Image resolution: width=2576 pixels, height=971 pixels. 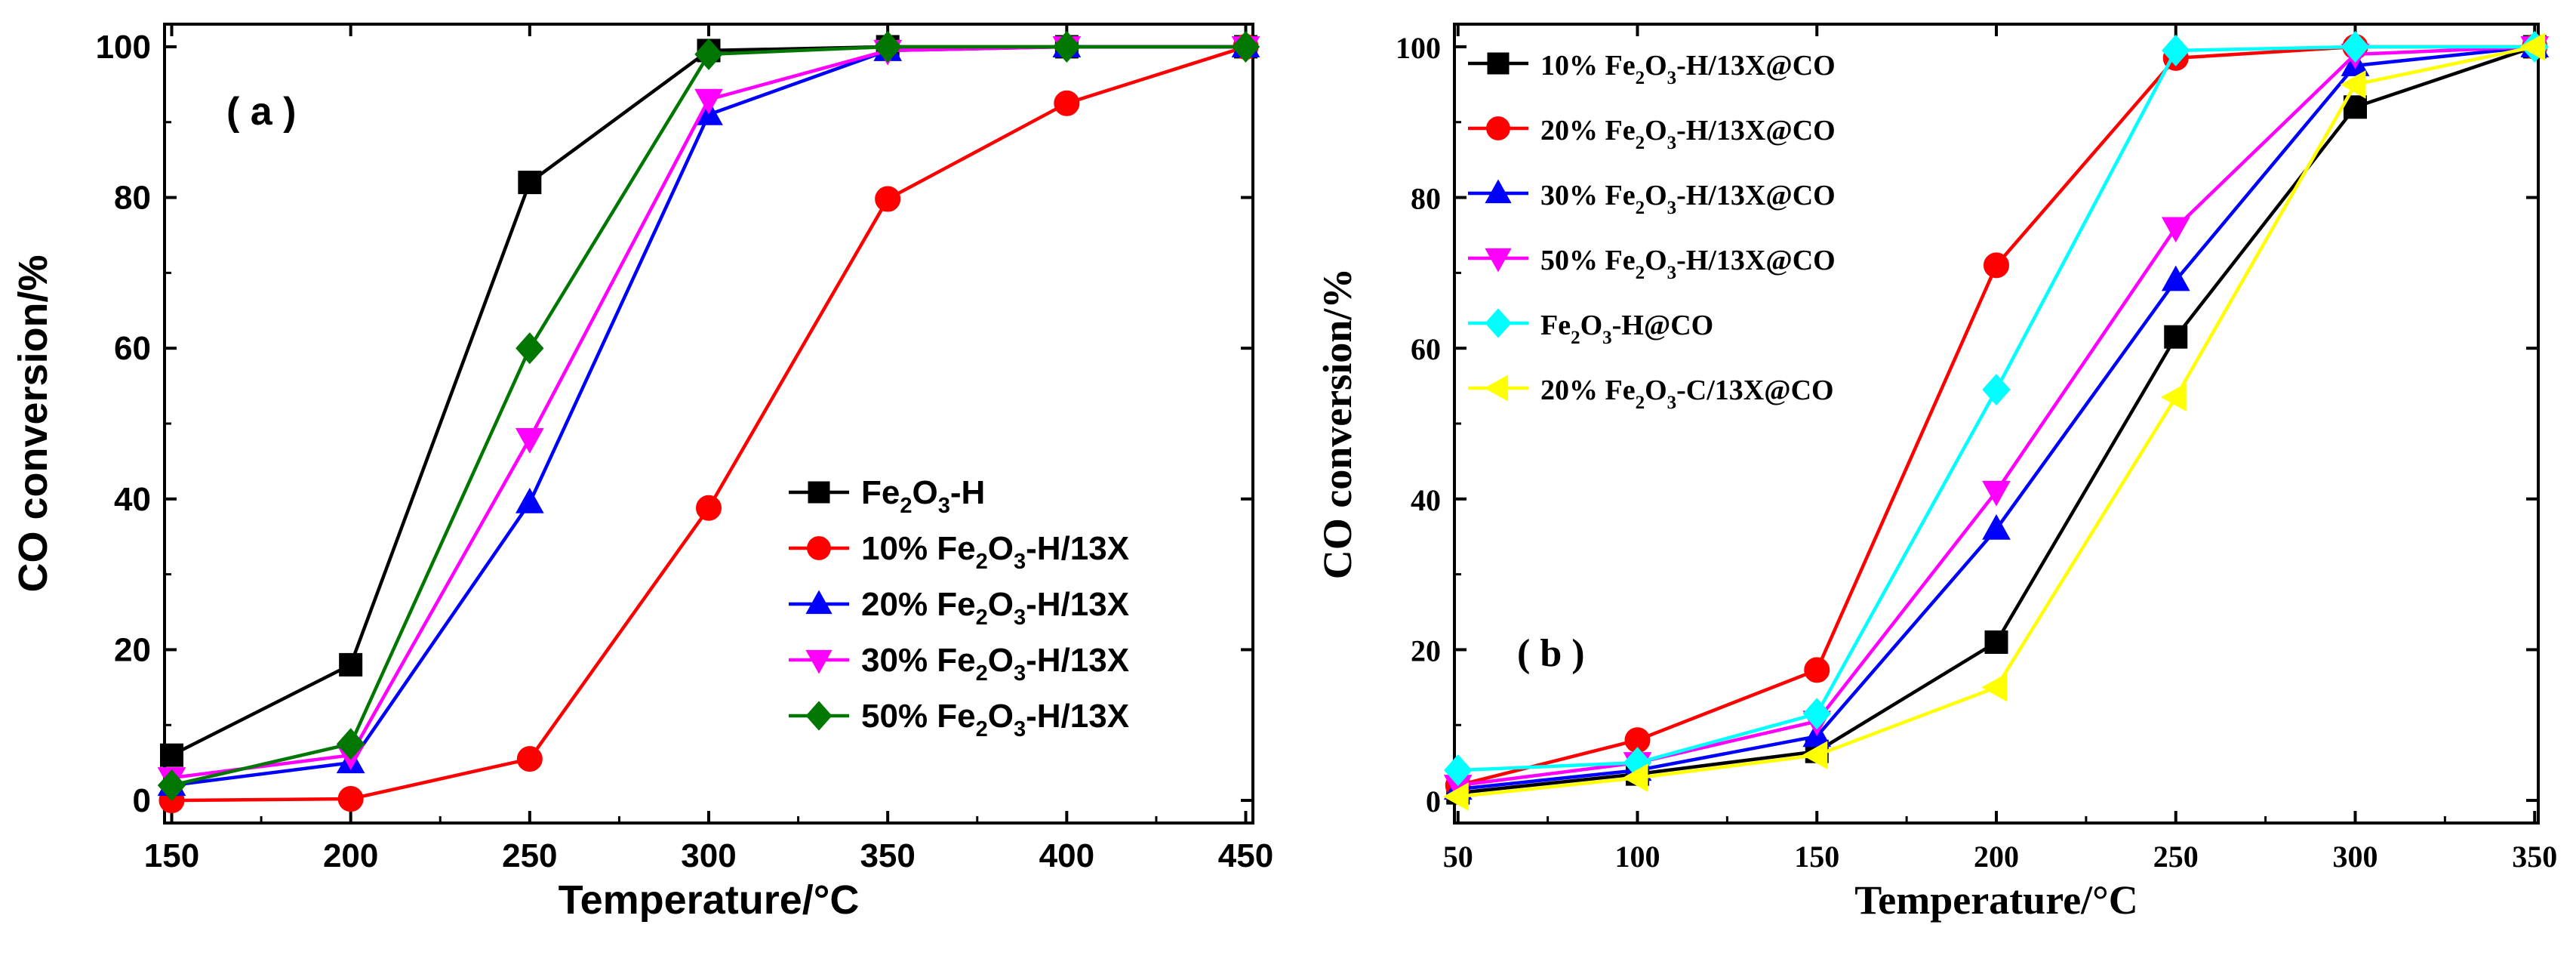 What do you see at coordinates (1426, 199) in the screenshot?
I see `y-tick-label: 80` at bounding box center [1426, 199].